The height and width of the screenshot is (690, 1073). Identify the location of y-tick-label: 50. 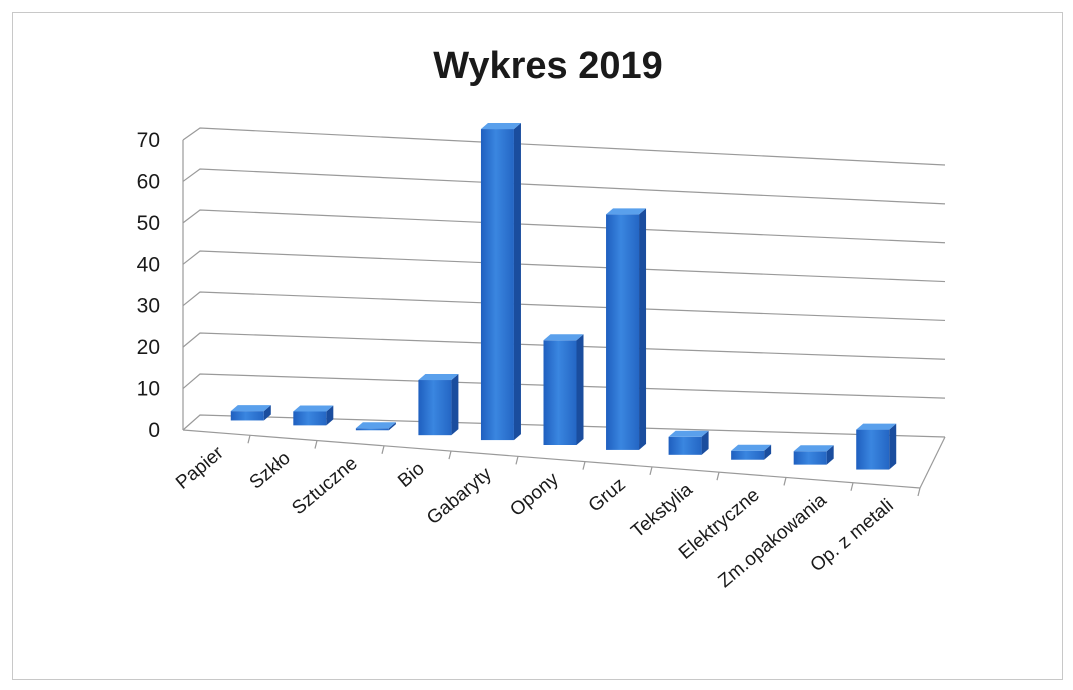
(148, 223).